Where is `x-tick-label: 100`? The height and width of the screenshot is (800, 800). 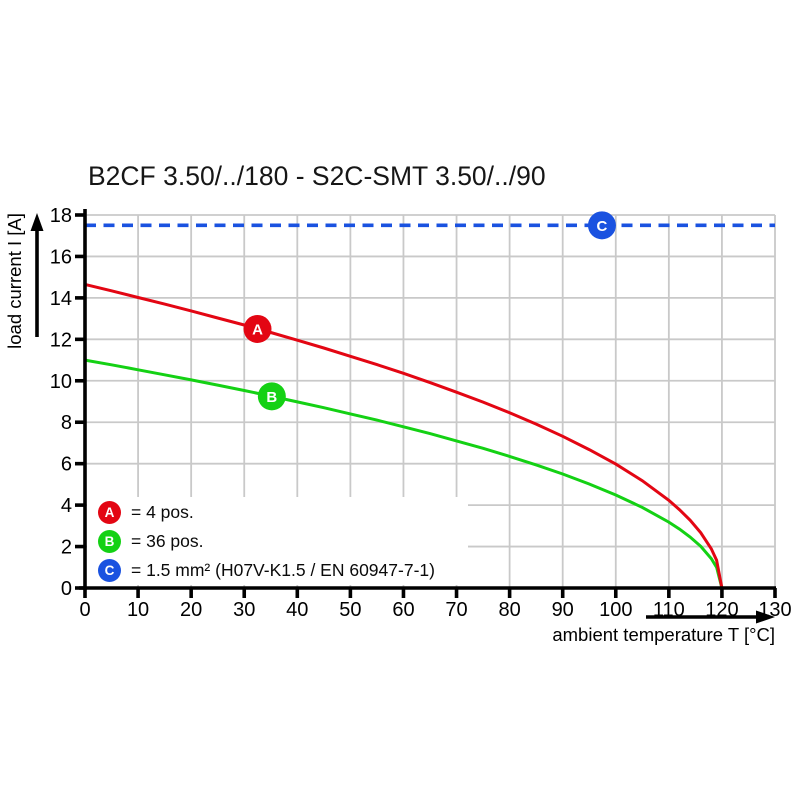
x-tick-label: 100 is located at coordinates (615, 610).